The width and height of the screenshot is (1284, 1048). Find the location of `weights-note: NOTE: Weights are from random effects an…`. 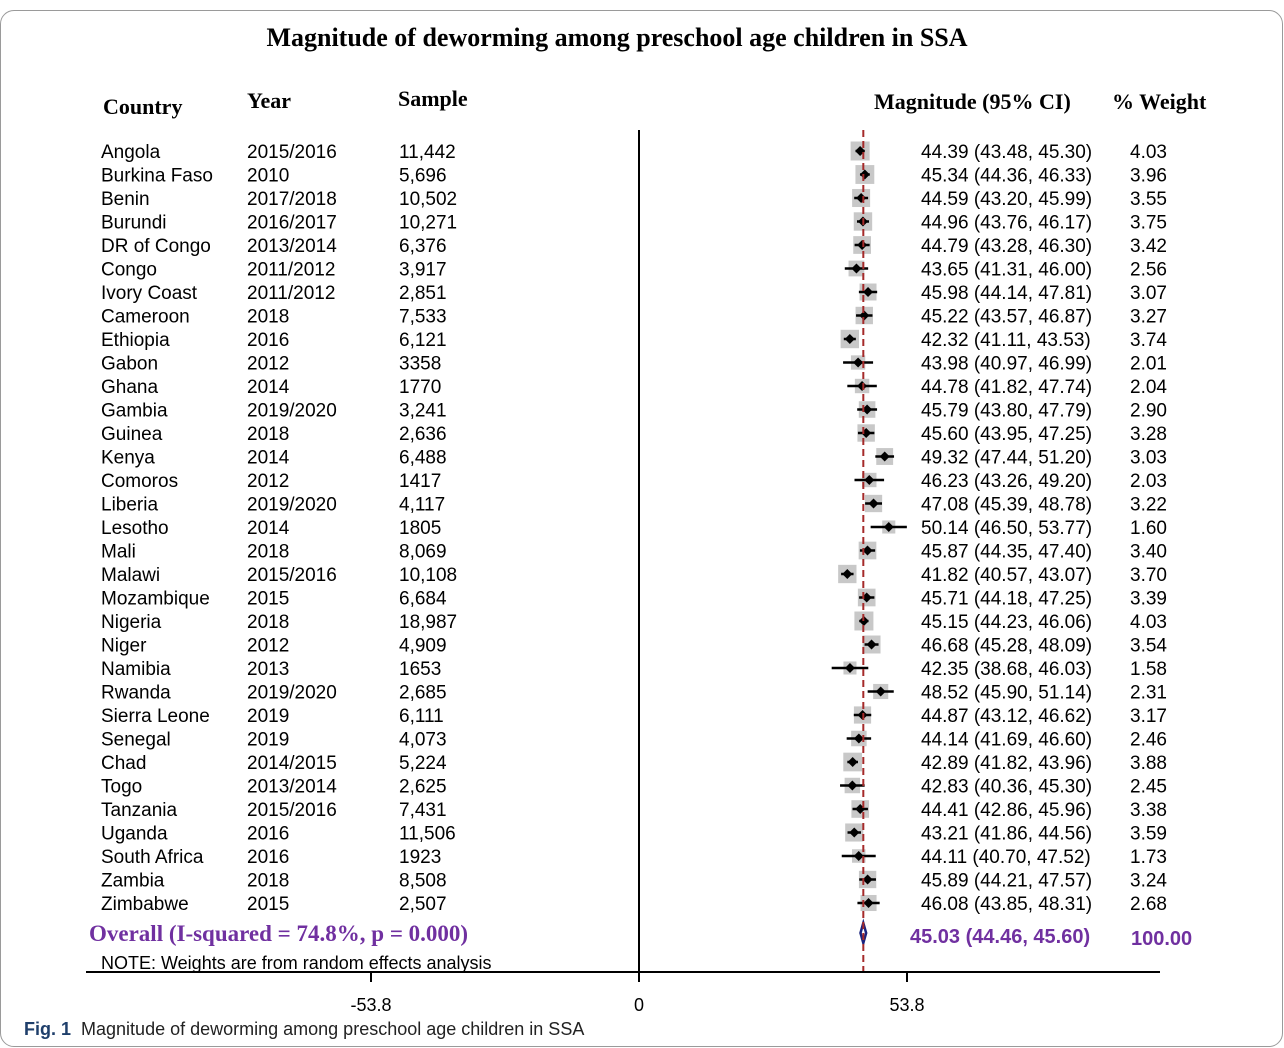

weights-note: NOTE: Weights are from random effects an… is located at coordinates (296, 963).